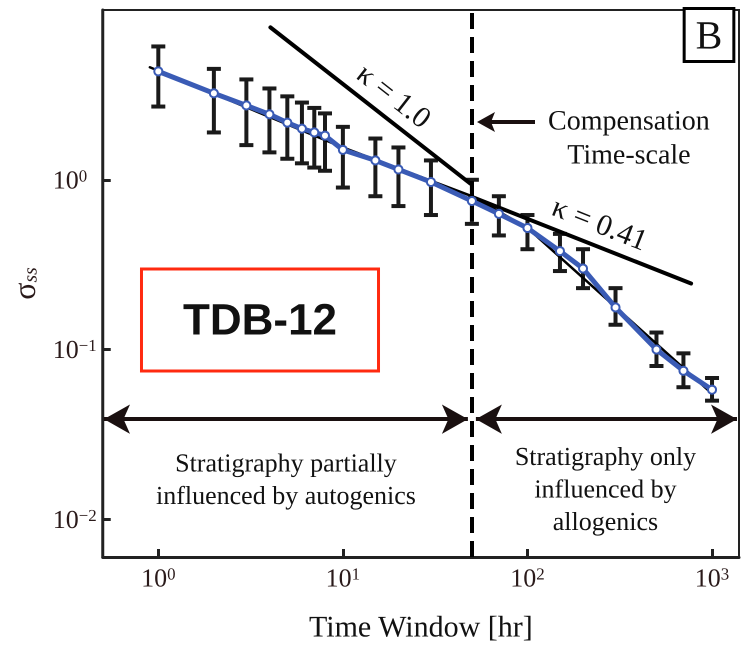 This screenshot has height=650, width=742. Describe the element at coordinates (394, 95) in the screenshot. I see `text: κ = 1.0` at that location.